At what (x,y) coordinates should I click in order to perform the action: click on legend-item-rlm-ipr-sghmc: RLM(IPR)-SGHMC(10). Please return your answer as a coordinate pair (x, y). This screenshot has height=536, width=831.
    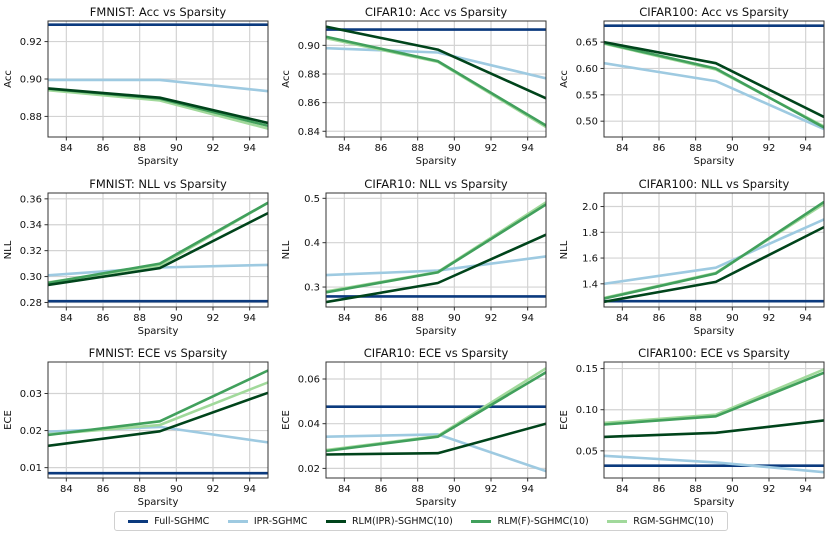
    Looking at the image, I should click on (389, 521).